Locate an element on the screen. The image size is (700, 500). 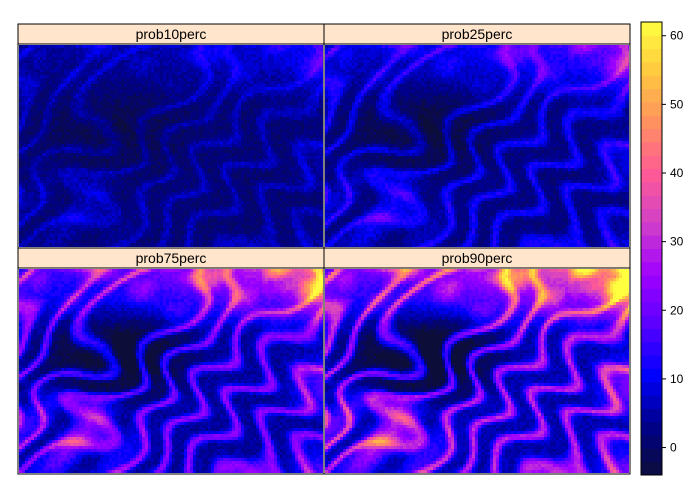
colorkey: 0 10 20 30 40 50 60 is located at coordinates (662, 248).